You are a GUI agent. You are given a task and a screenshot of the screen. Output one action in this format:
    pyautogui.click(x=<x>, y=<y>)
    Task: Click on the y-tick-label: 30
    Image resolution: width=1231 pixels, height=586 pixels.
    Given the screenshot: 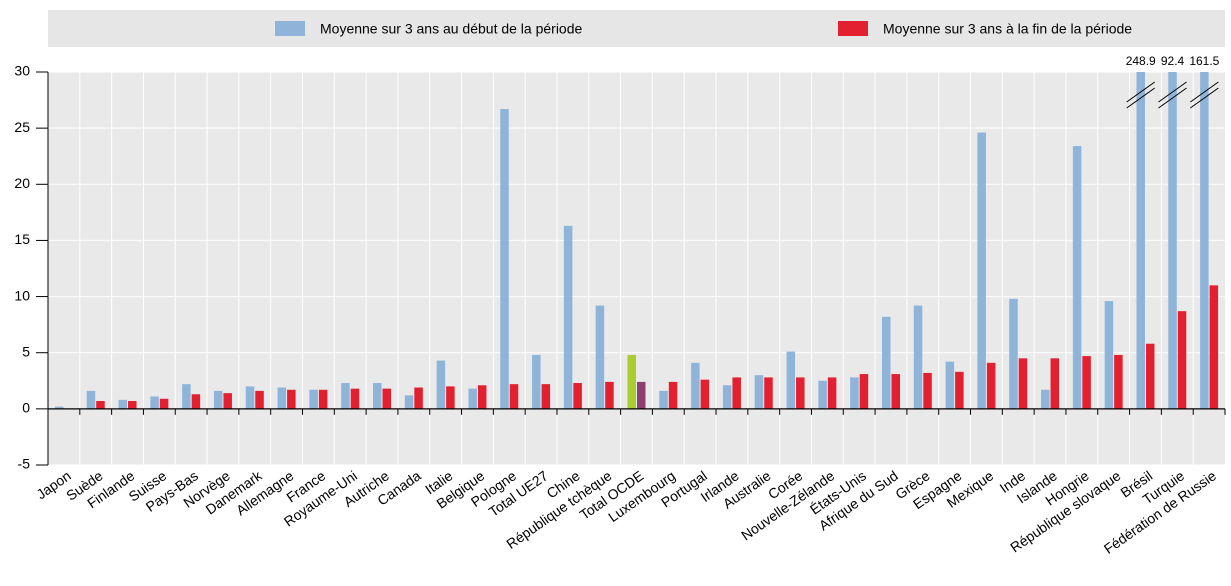 What is the action you would take?
    pyautogui.click(x=22, y=71)
    